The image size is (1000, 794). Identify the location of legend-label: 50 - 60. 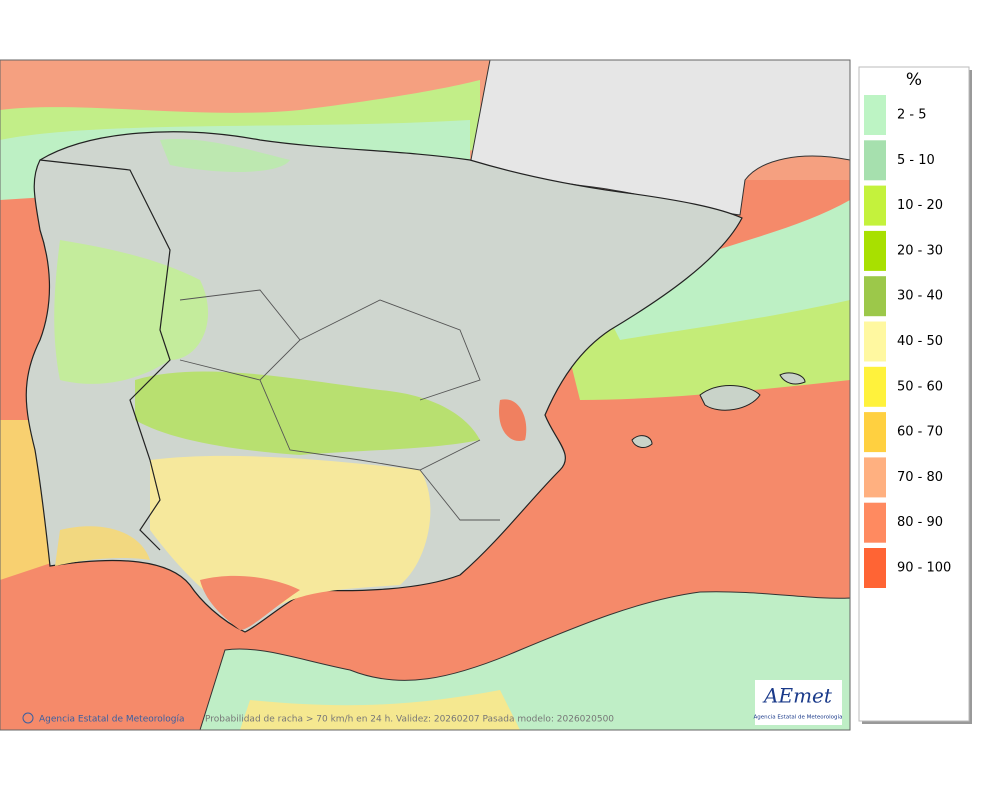
(920, 386).